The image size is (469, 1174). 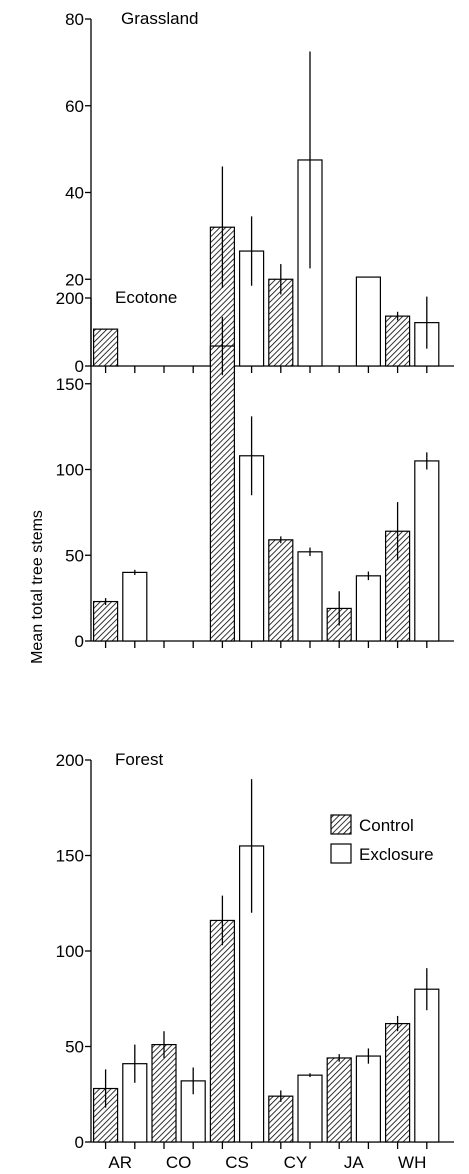 What do you see at coordinates (159, 18) in the screenshot?
I see `panel-title: Grassland` at bounding box center [159, 18].